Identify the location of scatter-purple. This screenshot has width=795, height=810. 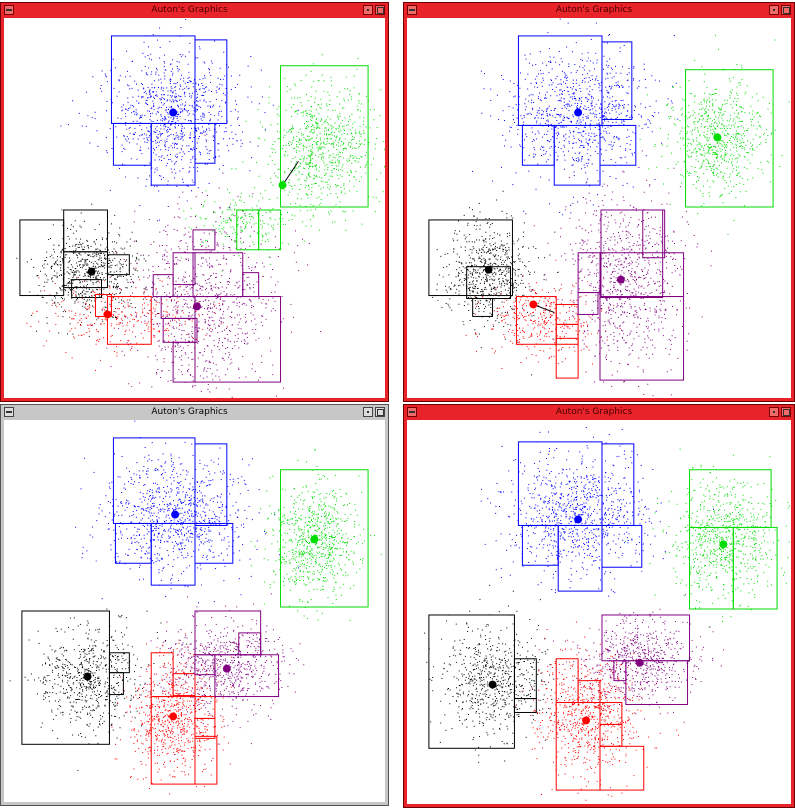
(206, 266).